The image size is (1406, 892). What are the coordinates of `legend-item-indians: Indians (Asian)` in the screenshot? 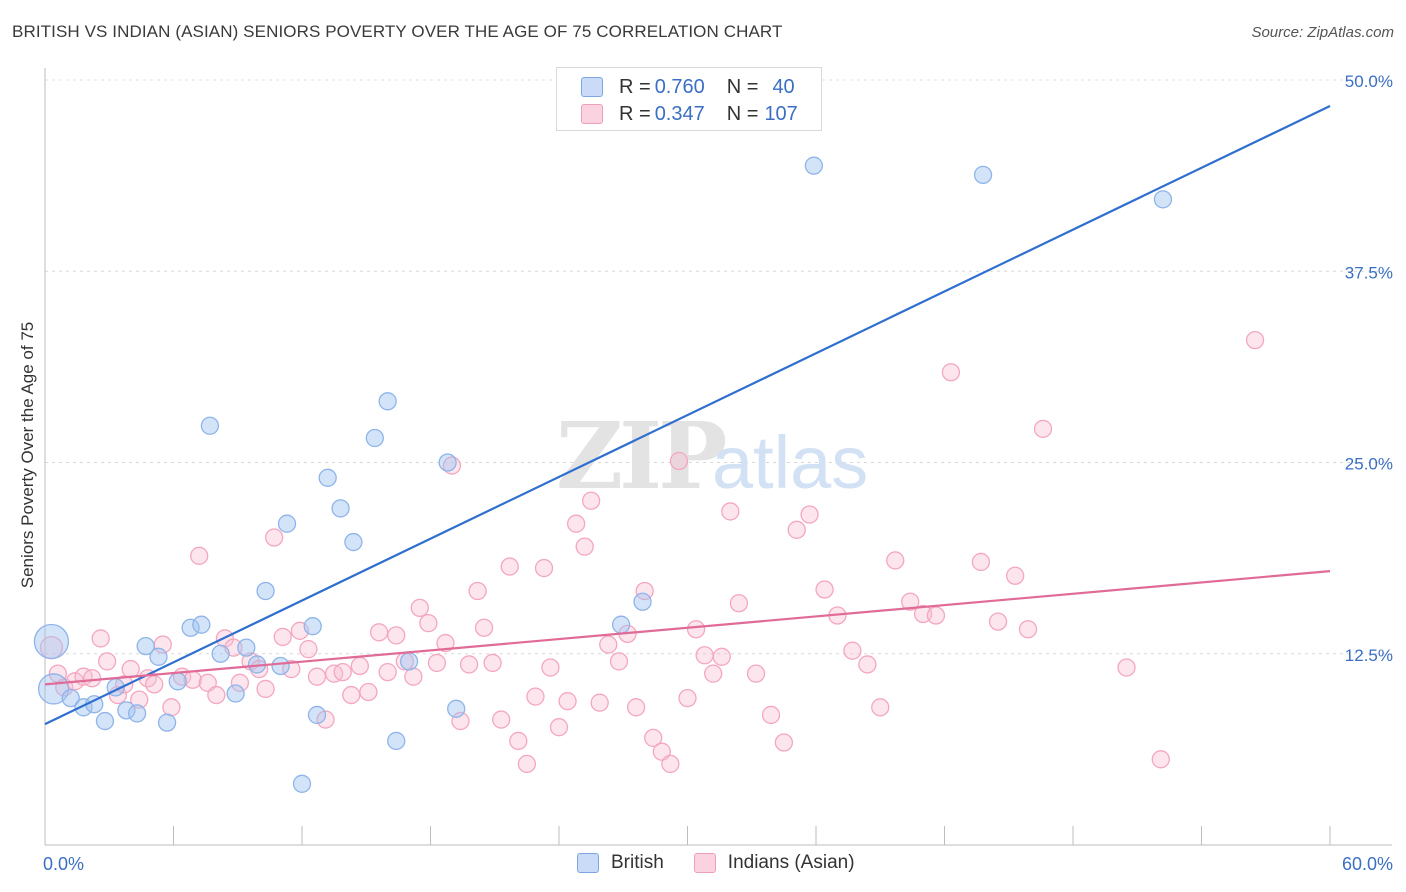 It's located at (774, 863).